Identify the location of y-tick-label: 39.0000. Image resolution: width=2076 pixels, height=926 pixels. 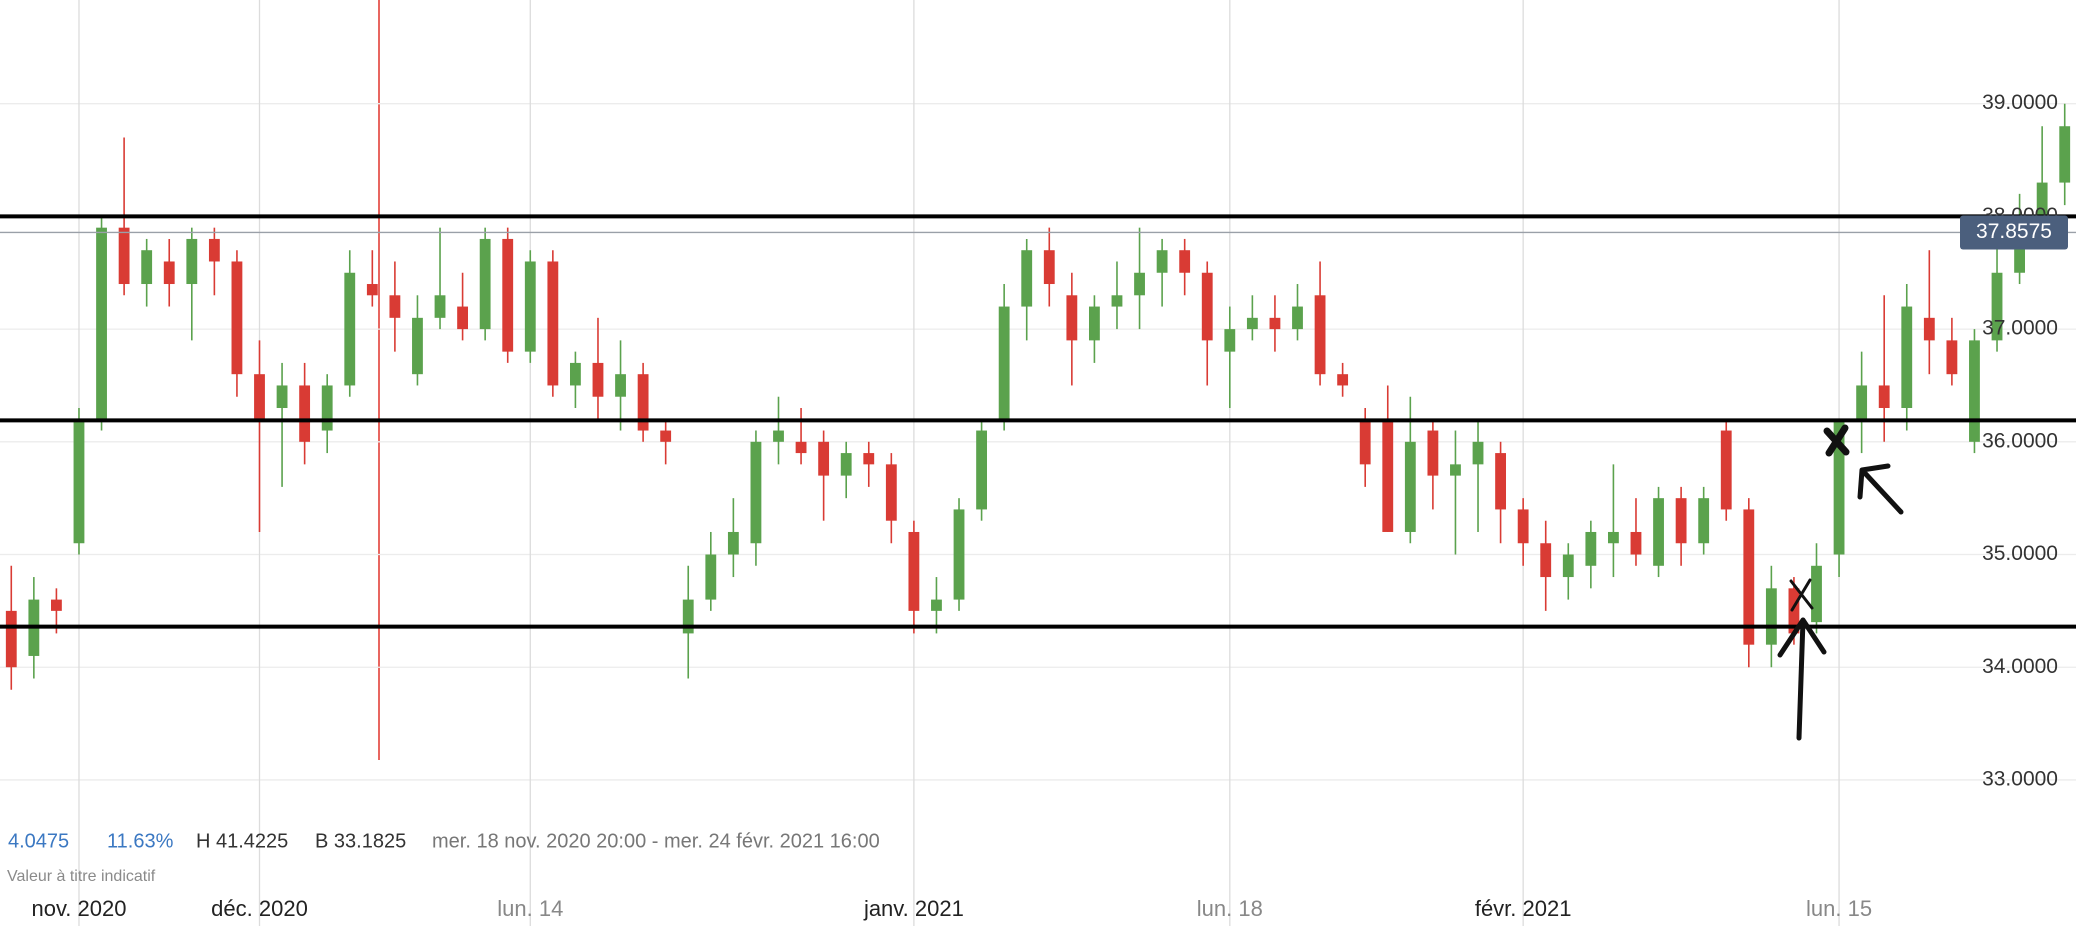
(2020, 102).